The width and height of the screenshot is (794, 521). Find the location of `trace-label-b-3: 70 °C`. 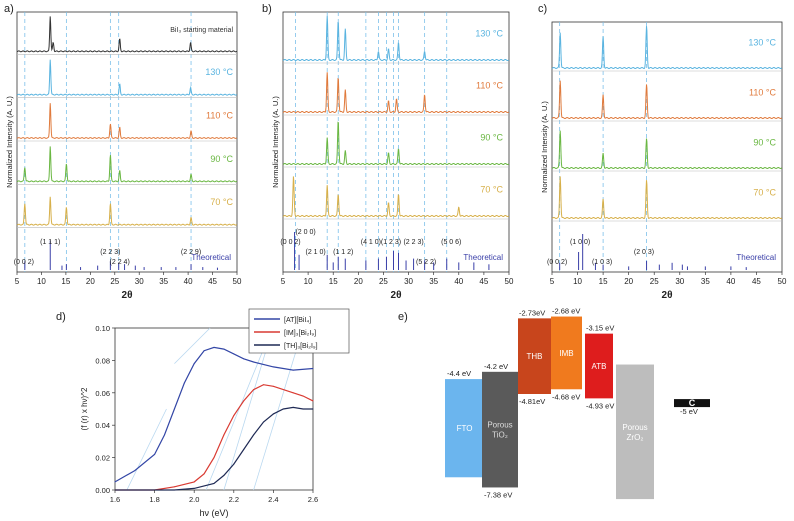

trace-label-b-3: 70 °C is located at coordinates (491, 190).